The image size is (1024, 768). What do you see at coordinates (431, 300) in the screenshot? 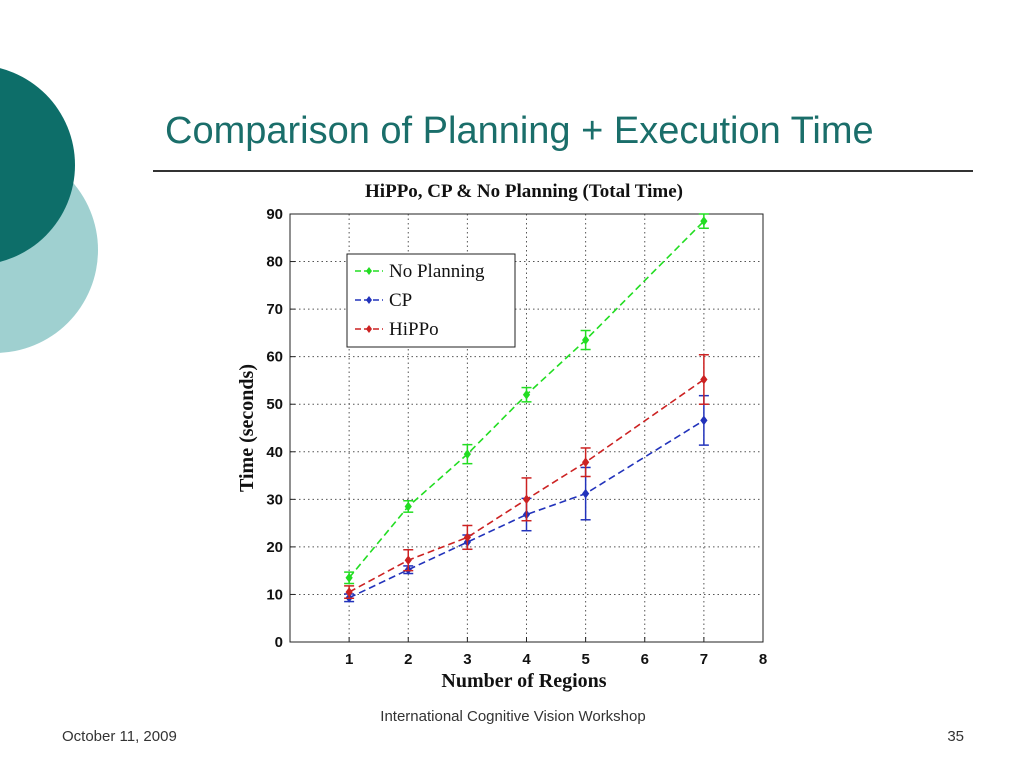
I see `chart-legend: No Planning CP HiPPo` at bounding box center [431, 300].